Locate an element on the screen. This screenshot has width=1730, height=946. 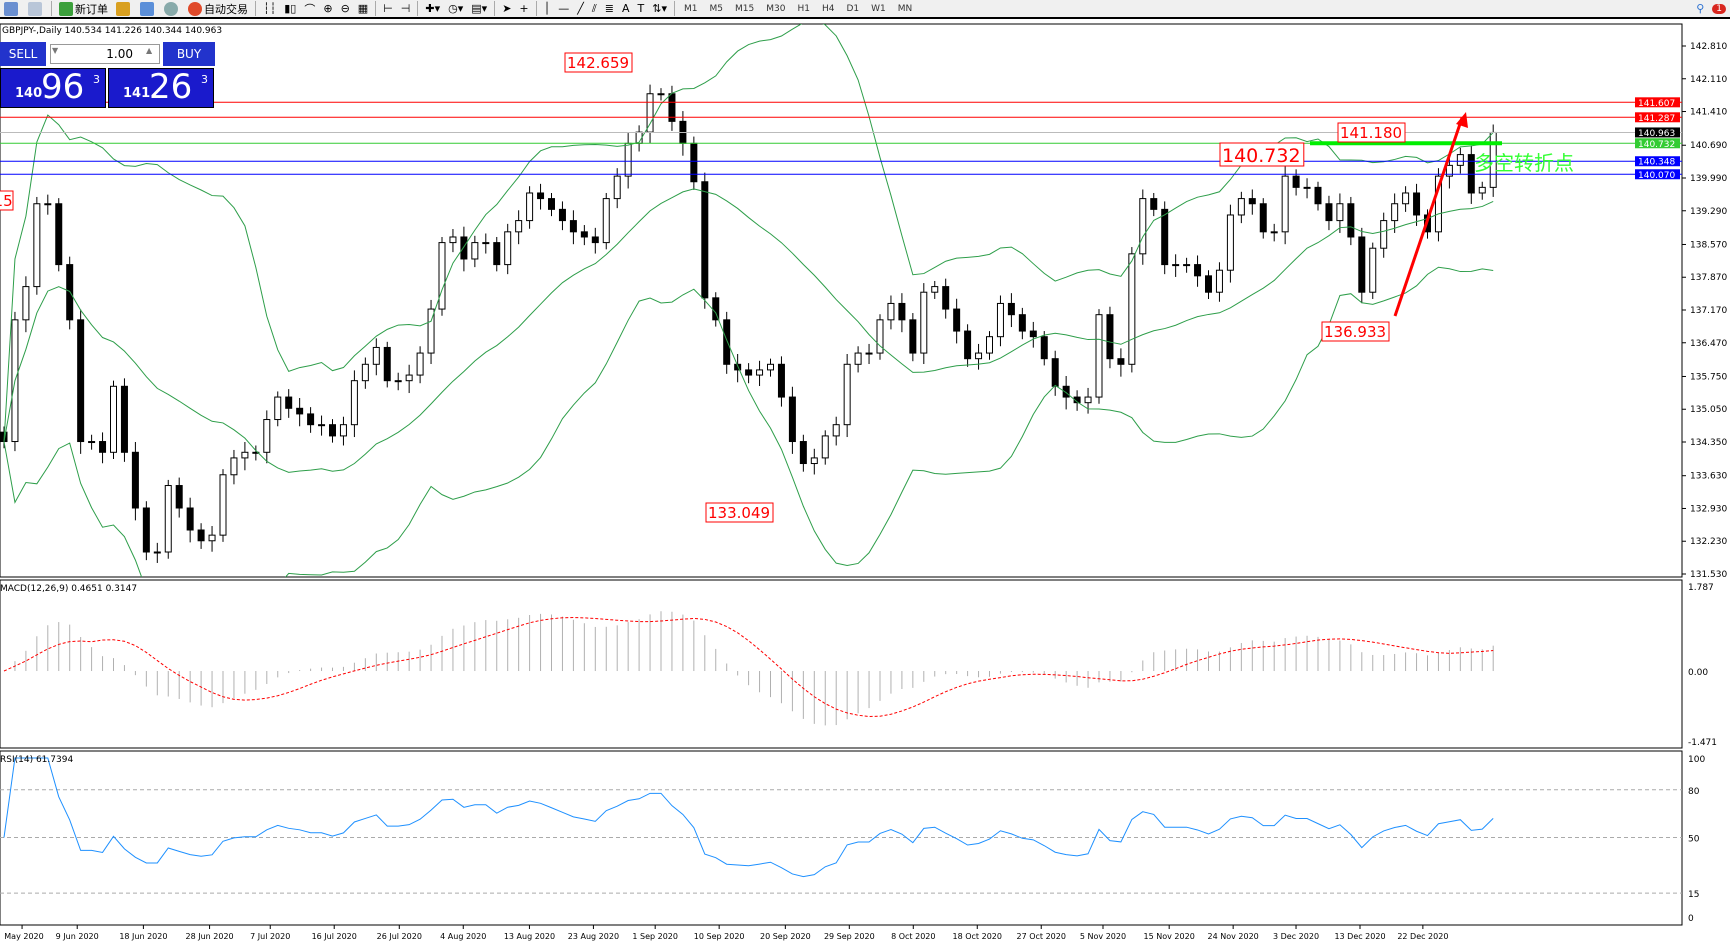
timeframe-m5: M5 is located at coordinates (716, 8).